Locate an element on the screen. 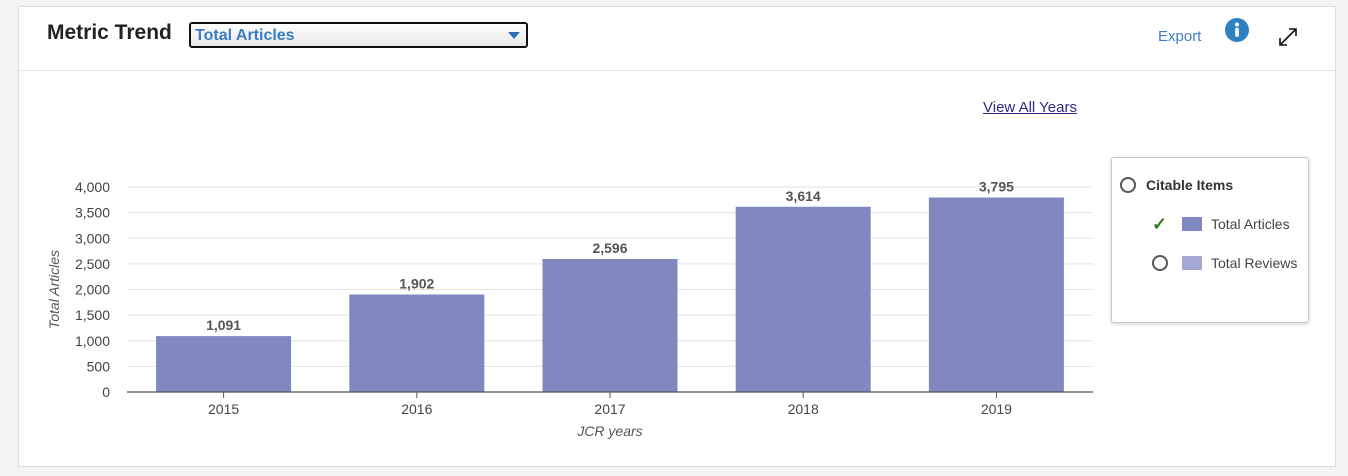 Image resolution: width=1348 pixels, height=476 pixels. y-tick-label: 0 is located at coordinates (106, 392).